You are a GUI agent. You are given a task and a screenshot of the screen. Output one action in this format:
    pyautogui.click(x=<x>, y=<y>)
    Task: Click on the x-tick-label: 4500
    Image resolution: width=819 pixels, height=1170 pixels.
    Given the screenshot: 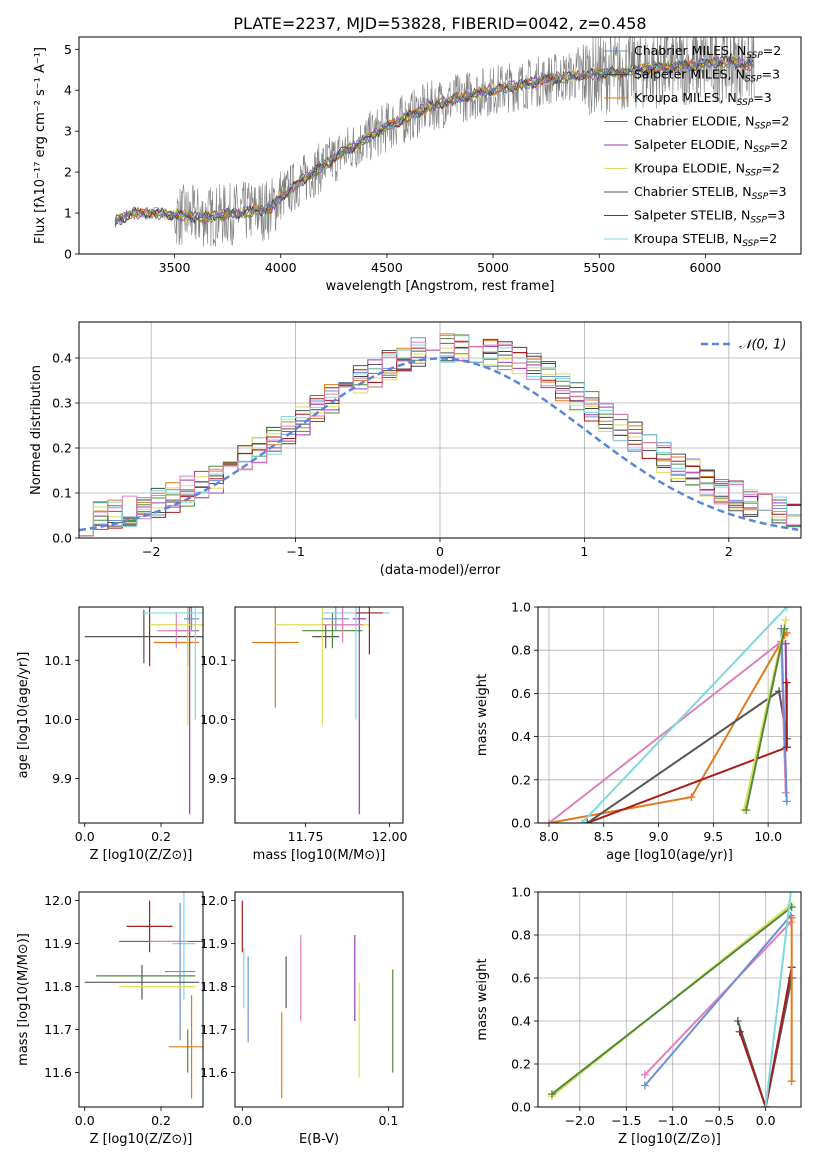 What is the action you would take?
    pyautogui.click(x=387, y=267)
    